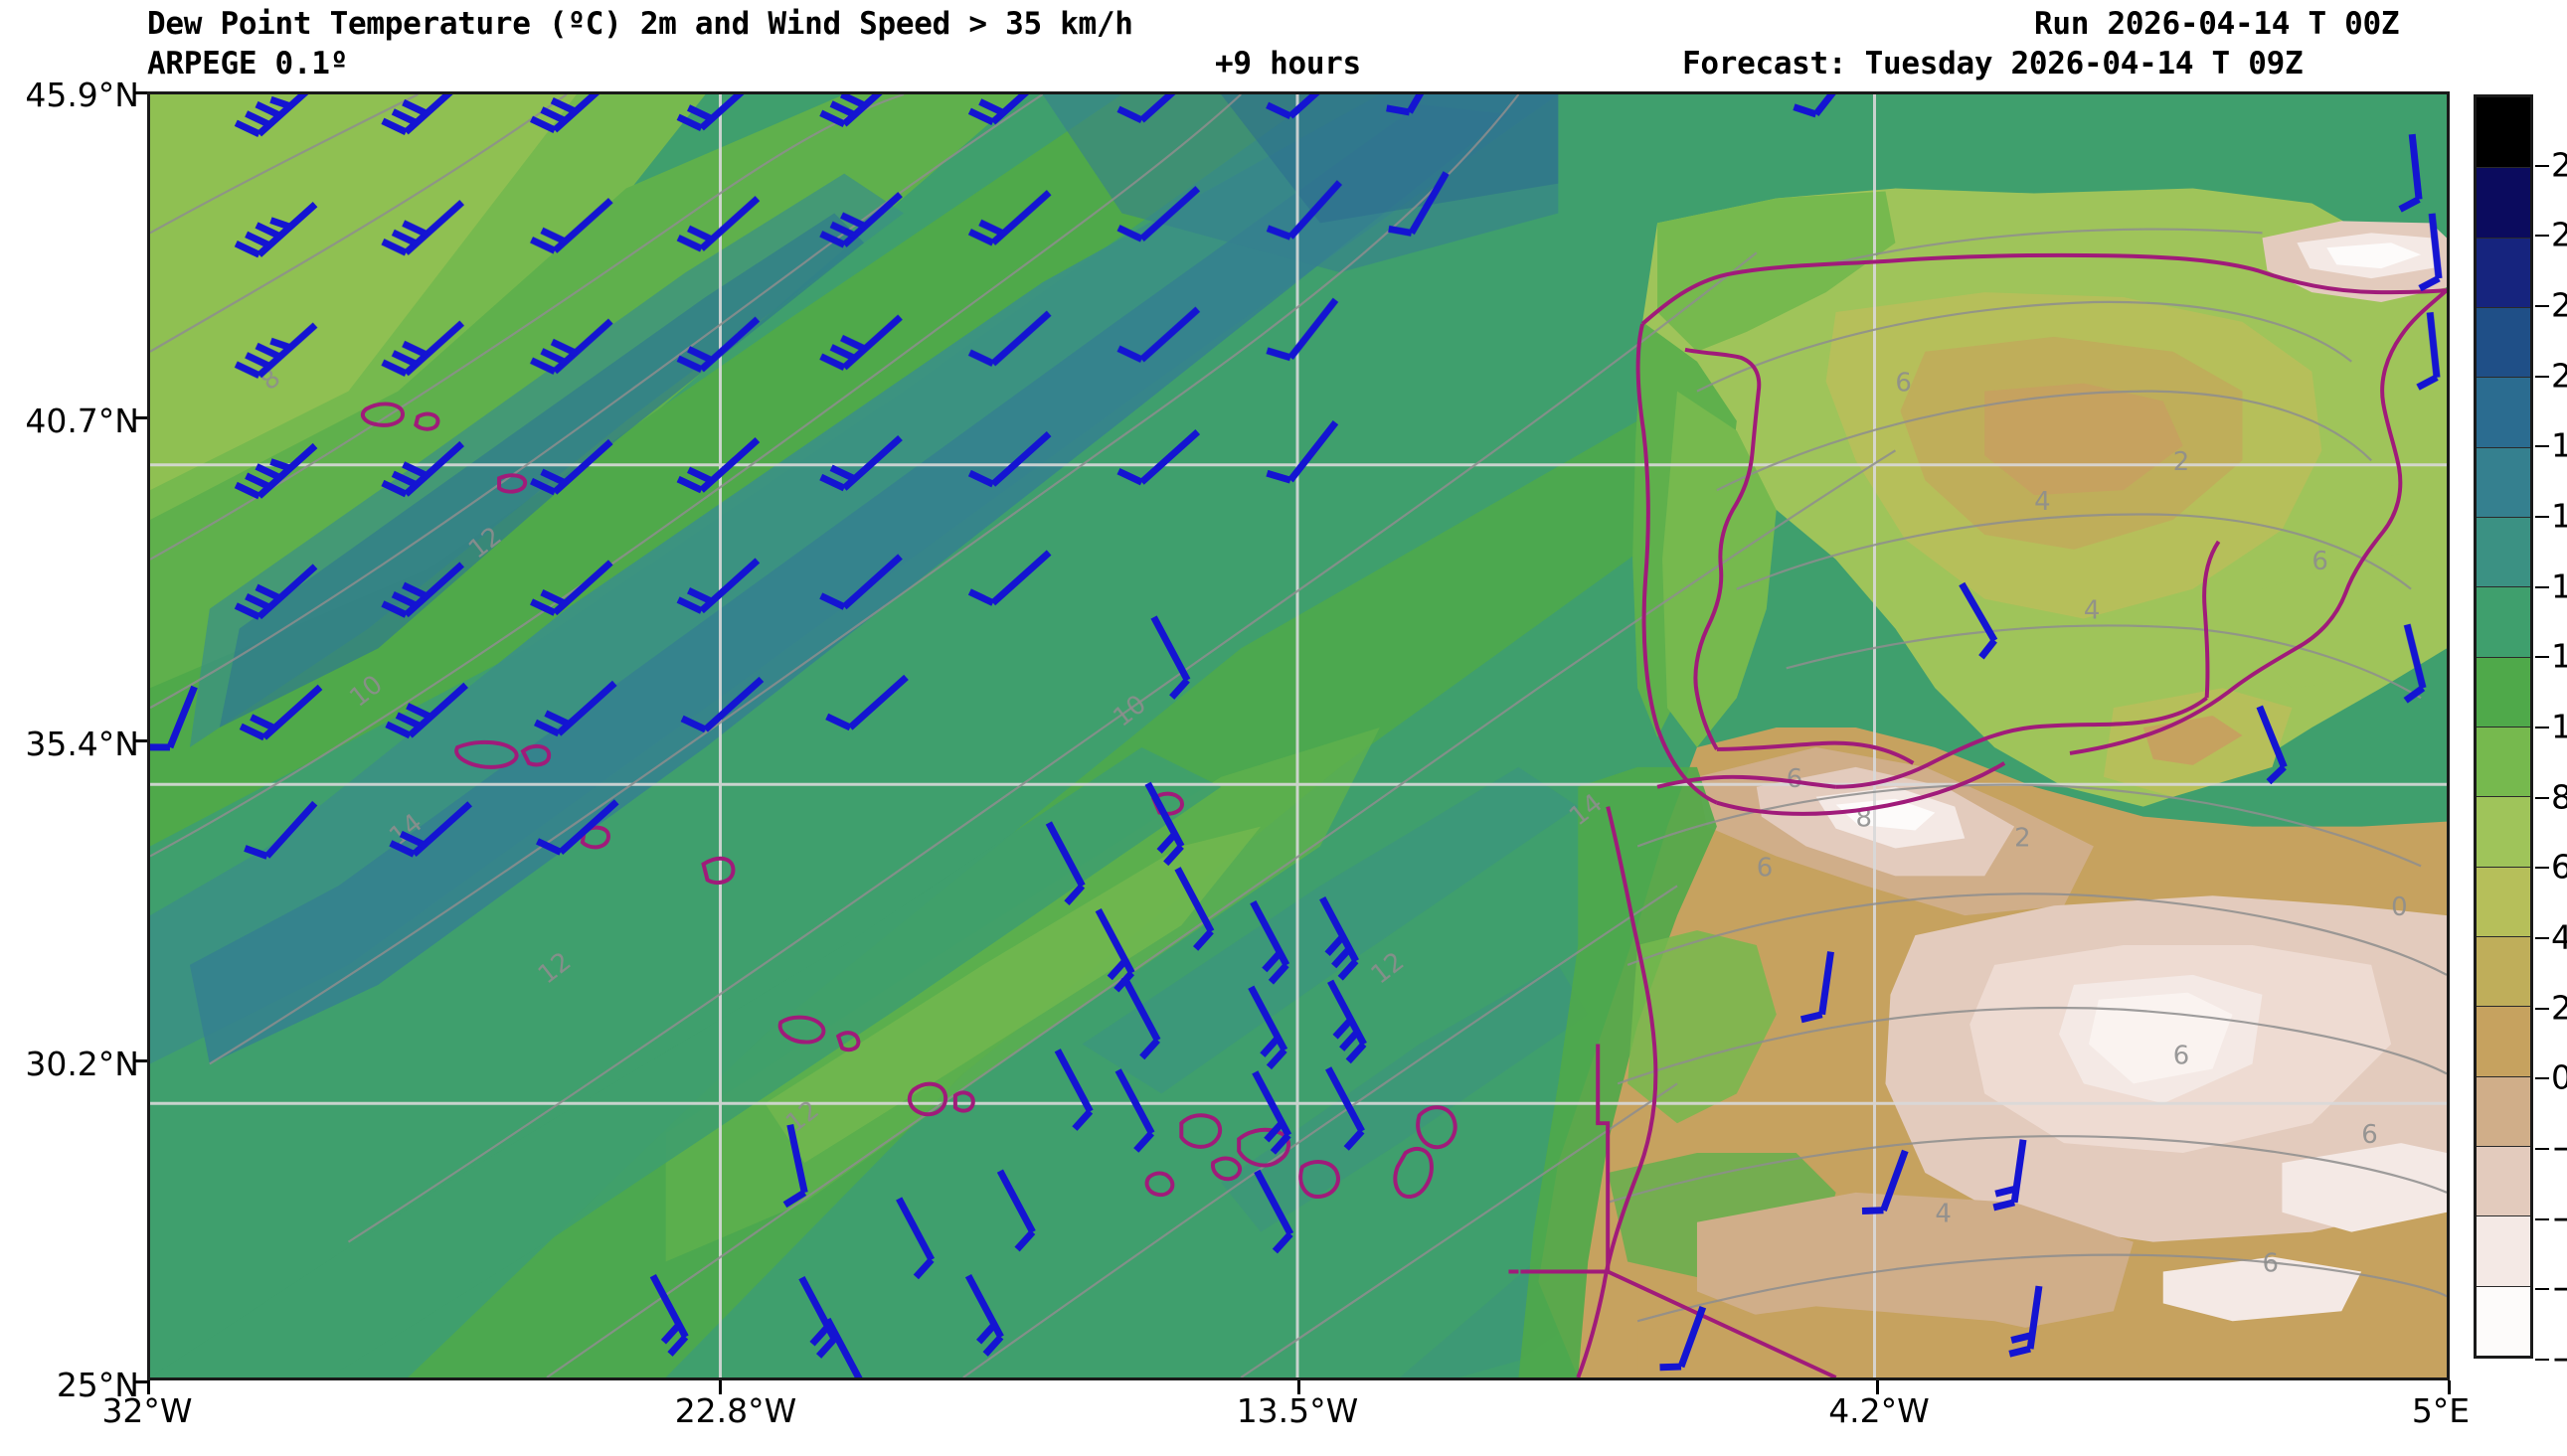 Image resolution: width=2567 pixels, height=1456 pixels. I want to click on colorbar-tick-label: 12, so click(2559, 656).